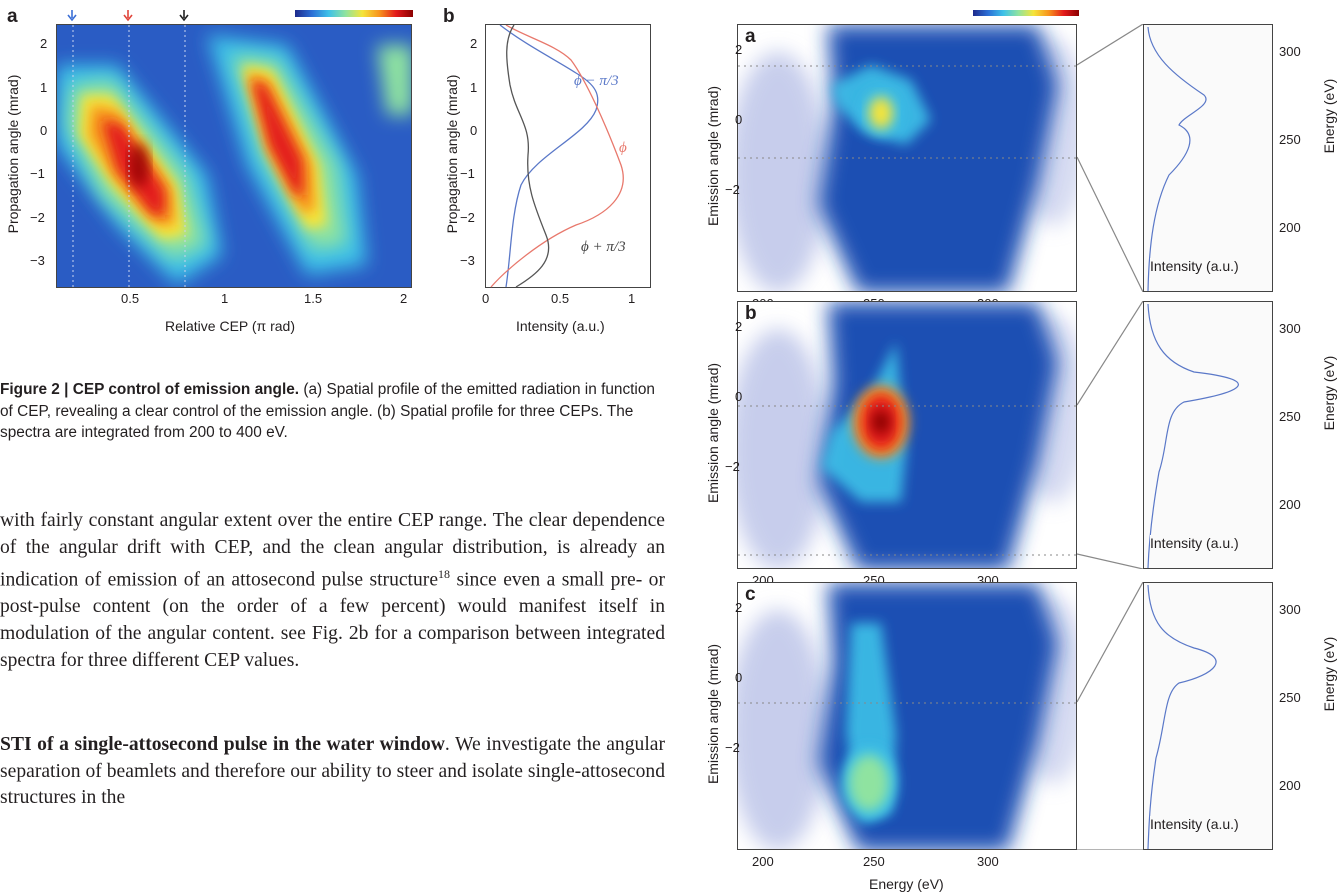 Image resolution: width=1343 pixels, height=892 pixels. Describe the element at coordinates (1194, 824) in the screenshot. I see `fig3-panel-c-side-xlabel: Intensity (a.u.)` at that location.